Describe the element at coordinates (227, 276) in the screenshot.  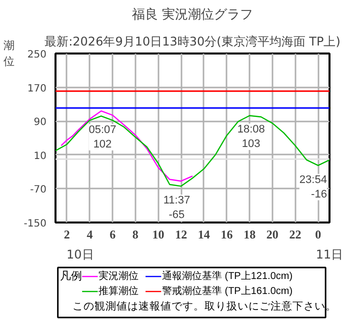
I see `legend-label: 通報潮位基準 (TP上121.0cm)` at that location.